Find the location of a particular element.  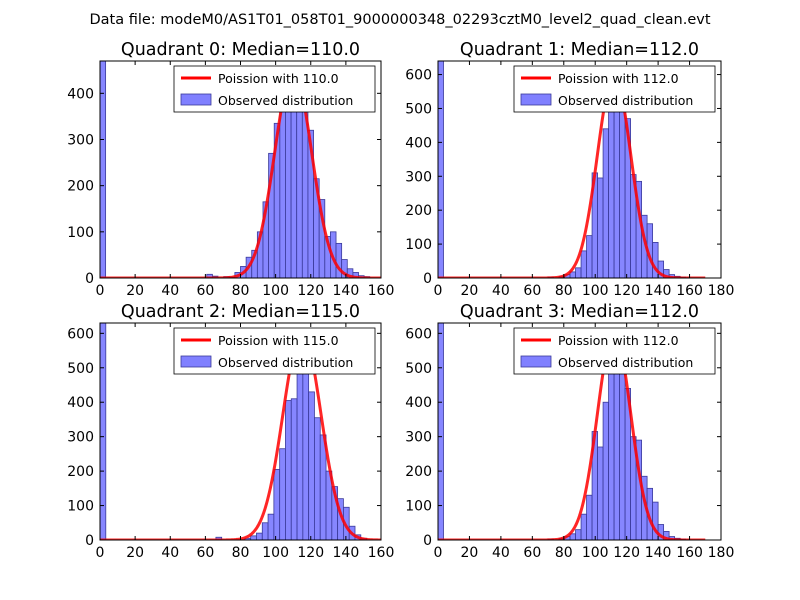

x-tick-label: 180 is located at coordinates (721, 553).